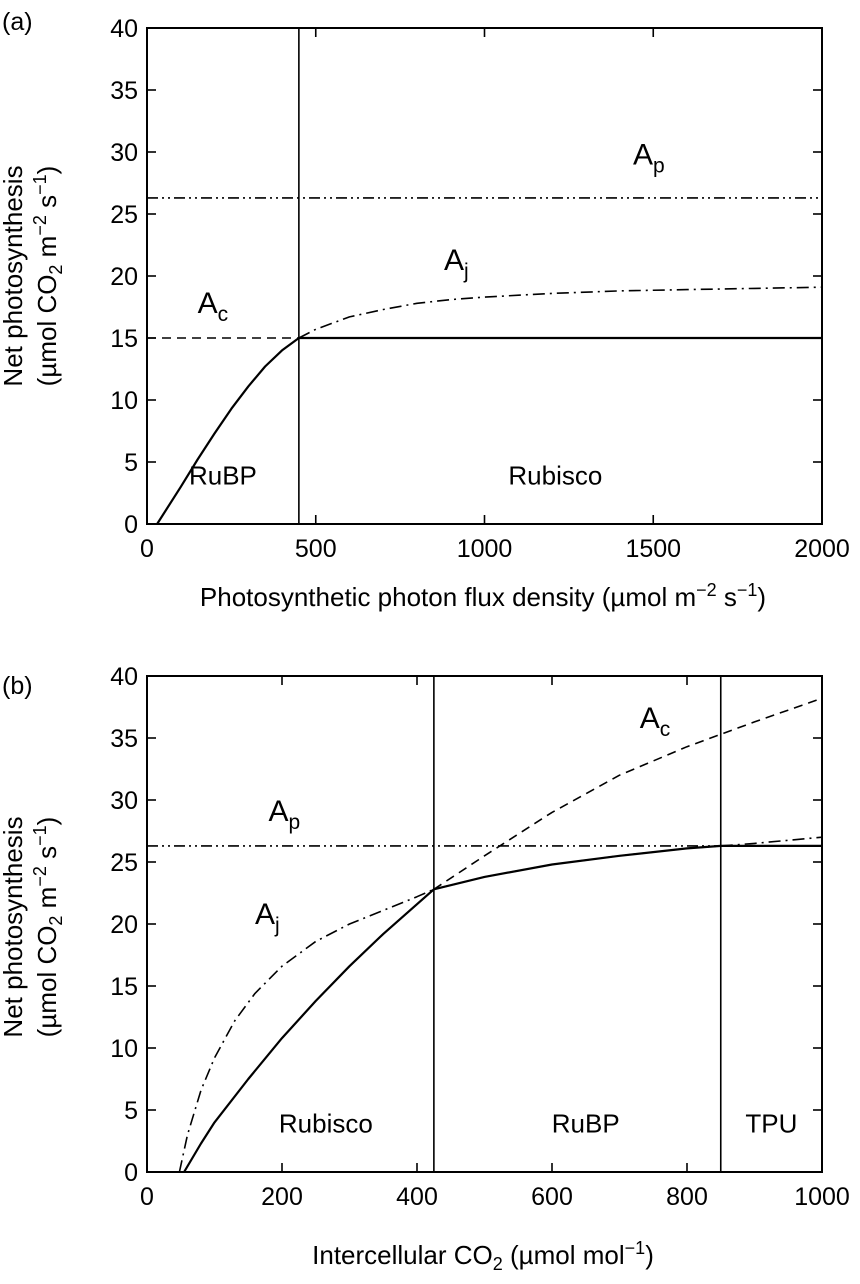 Image resolution: width=860 pixels, height=1284 pixels. What do you see at coordinates (131, 1173) in the screenshot?
I see `panel-b-ytick-label: 0` at bounding box center [131, 1173].